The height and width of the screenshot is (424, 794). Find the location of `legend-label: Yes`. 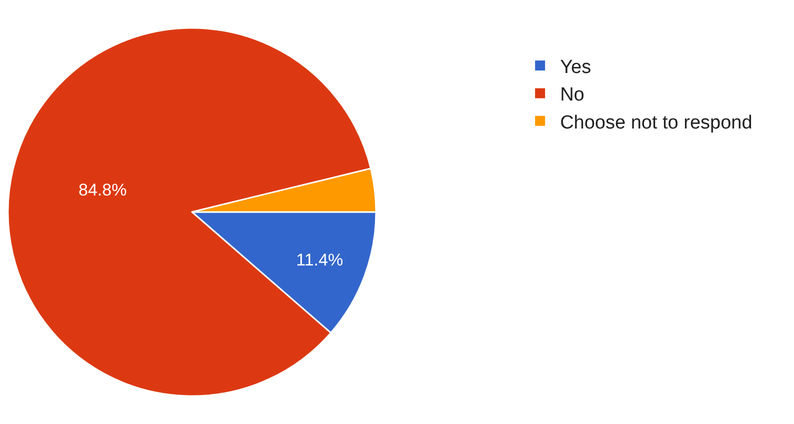

legend-label: Yes is located at coordinates (576, 67).